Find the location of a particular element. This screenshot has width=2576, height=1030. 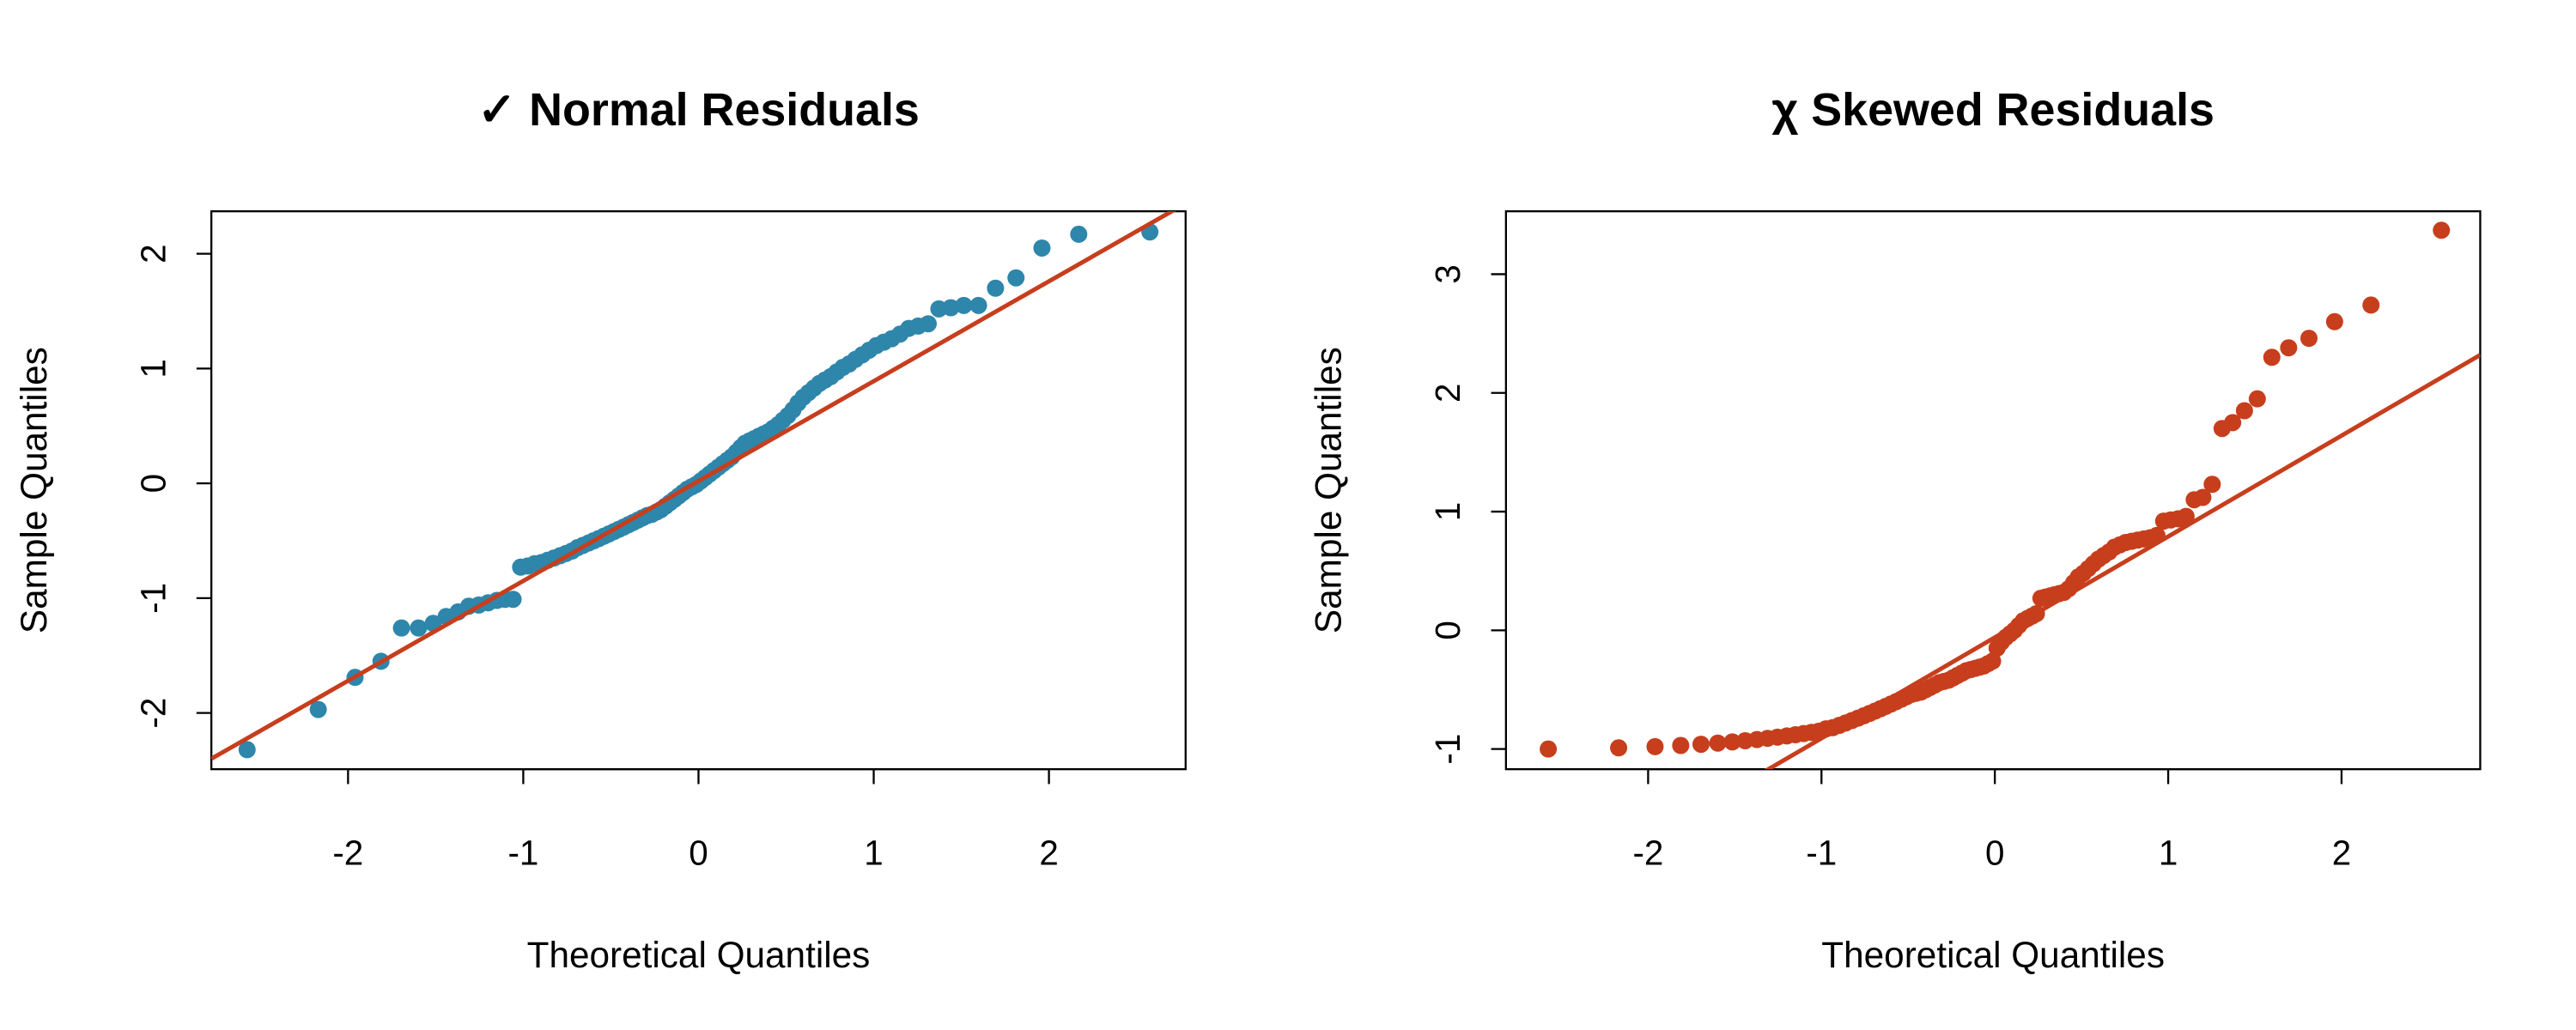

chart-title: ✓ Normal Residuals is located at coordinates (698, 110).